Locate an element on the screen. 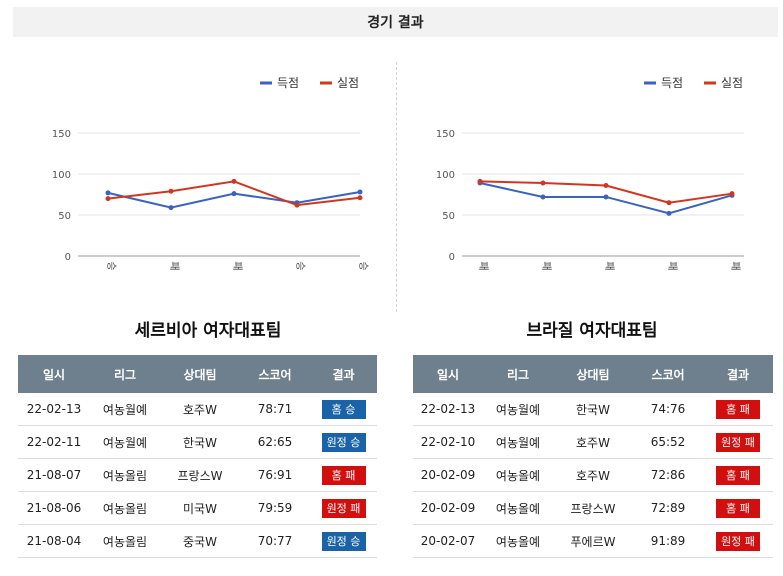  column-header: 스코어 is located at coordinates (275, 374).